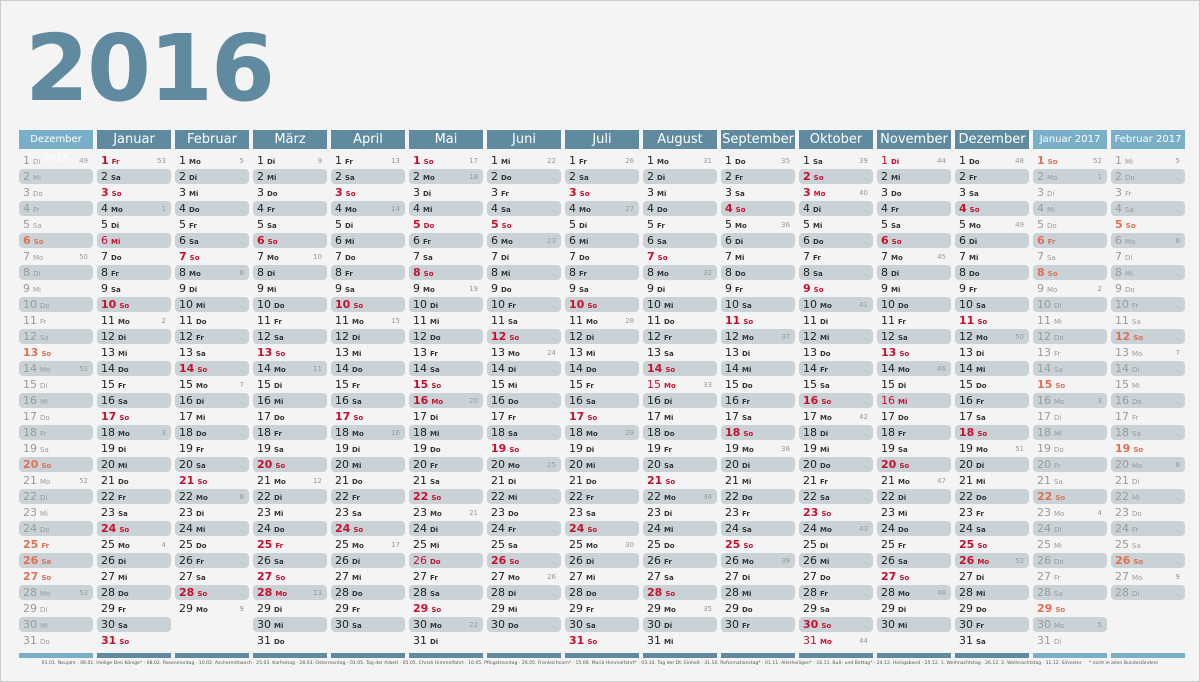 This screenshot has width=1200, height=682. What do you see at coordinates (914, 609) in the screenshot?
I see `day-cell: 29 Di` at bounding box center [914, 609].